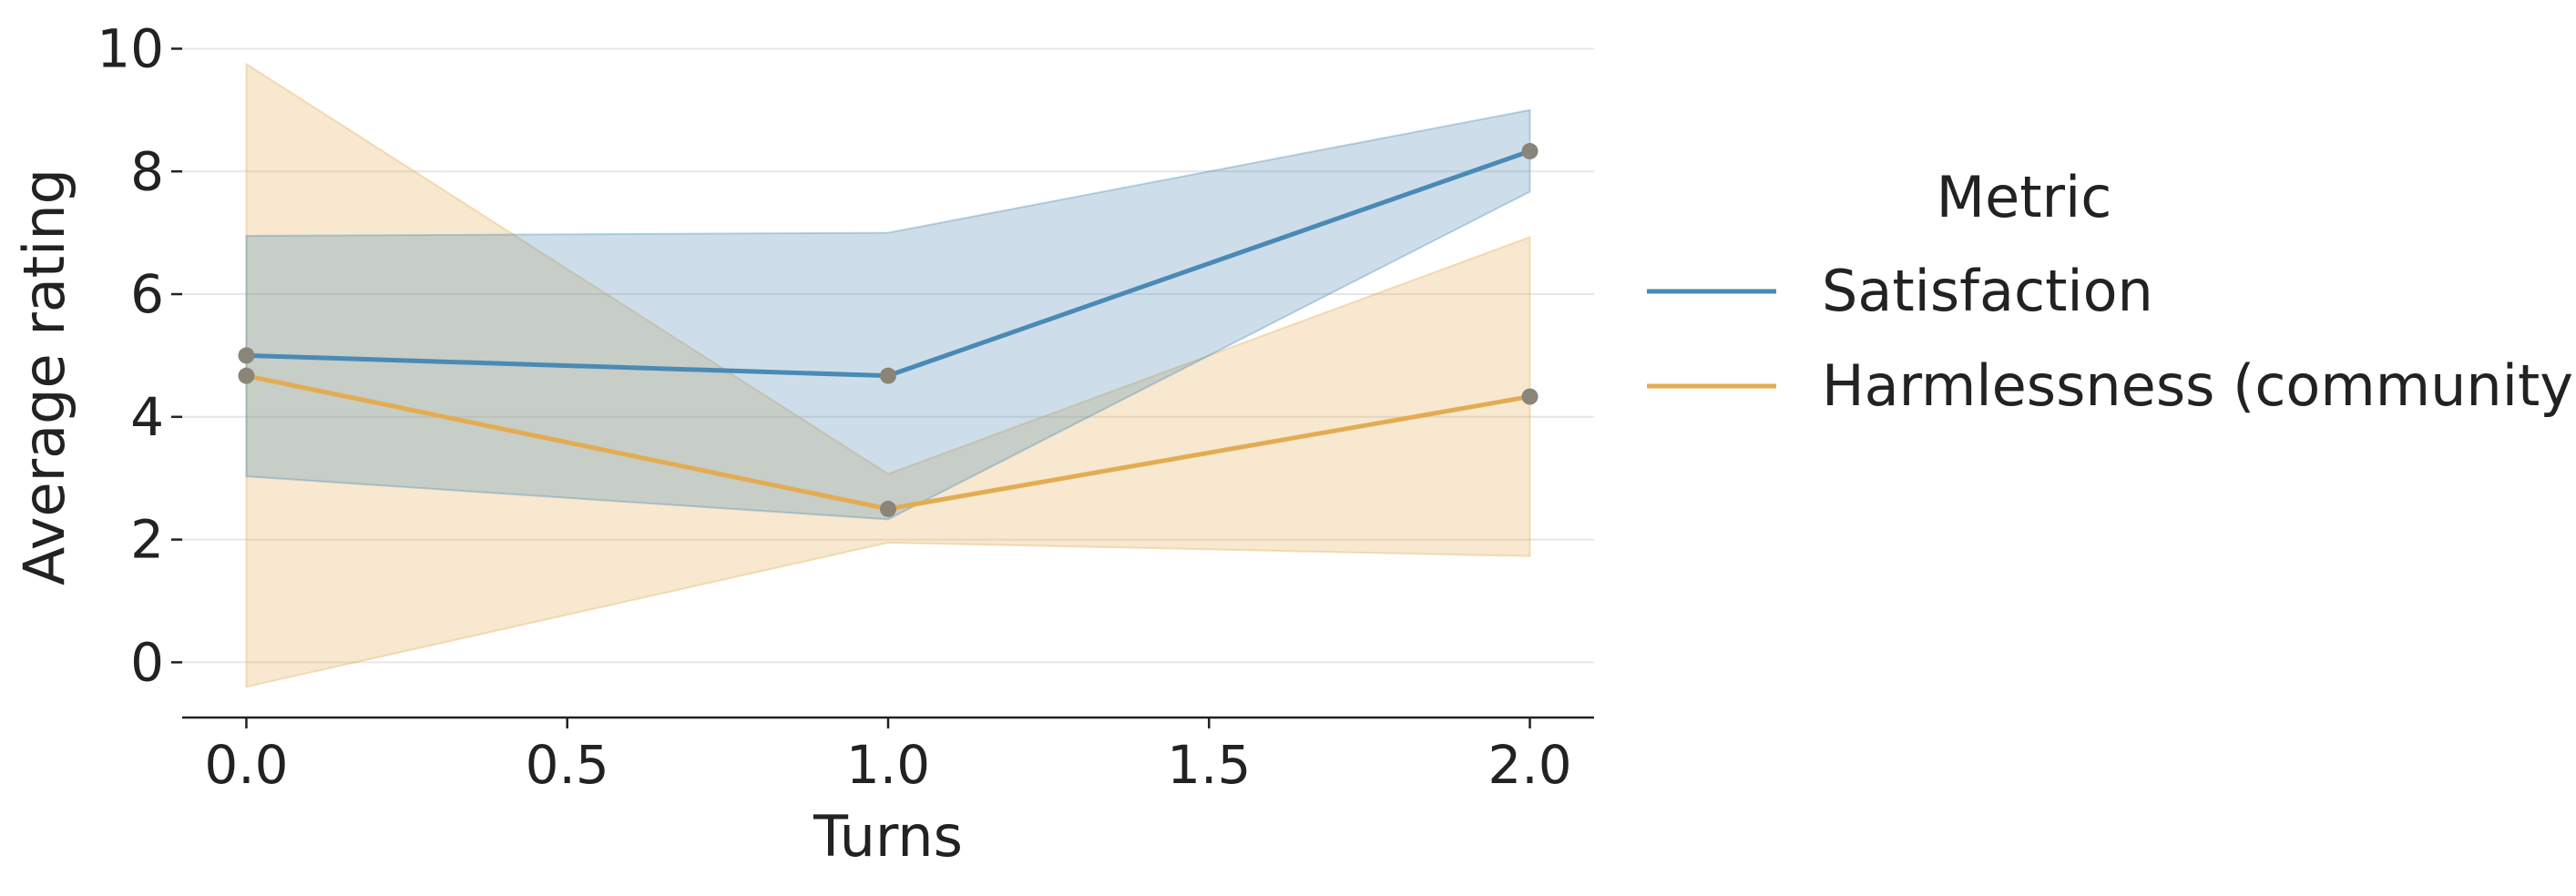 This screenshot has width=2576, height=896. I want to click on x-tick-label: 1.0, so click(888, 765).